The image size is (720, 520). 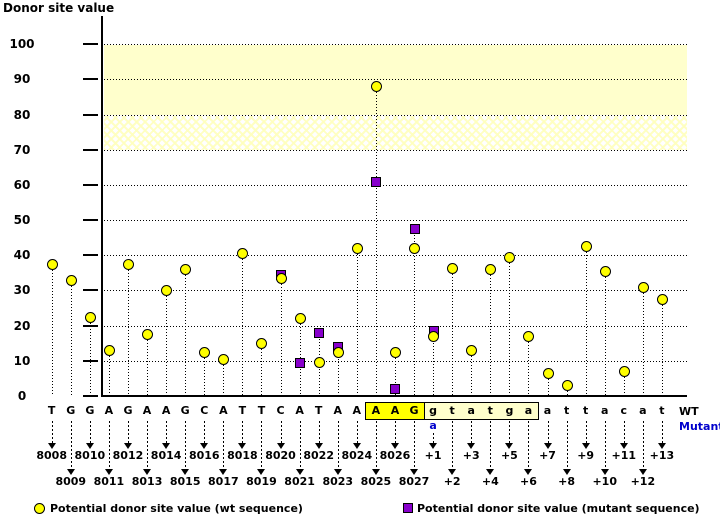 I want to click on y-tick-label: 0, so click(x=22, y=395).